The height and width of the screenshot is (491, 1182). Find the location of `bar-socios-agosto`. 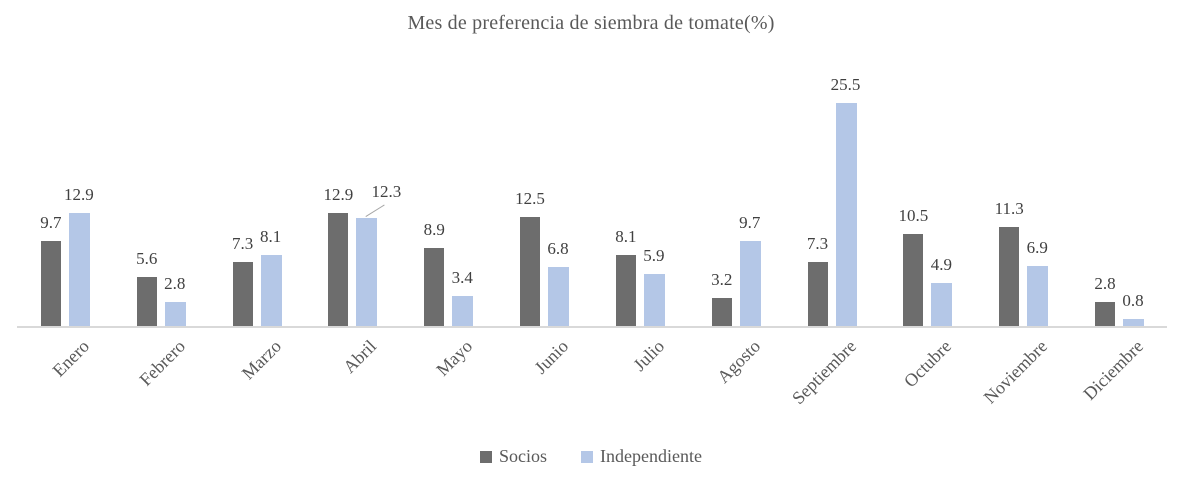

bar-socios-agosto is located at coordinates (721, 312).